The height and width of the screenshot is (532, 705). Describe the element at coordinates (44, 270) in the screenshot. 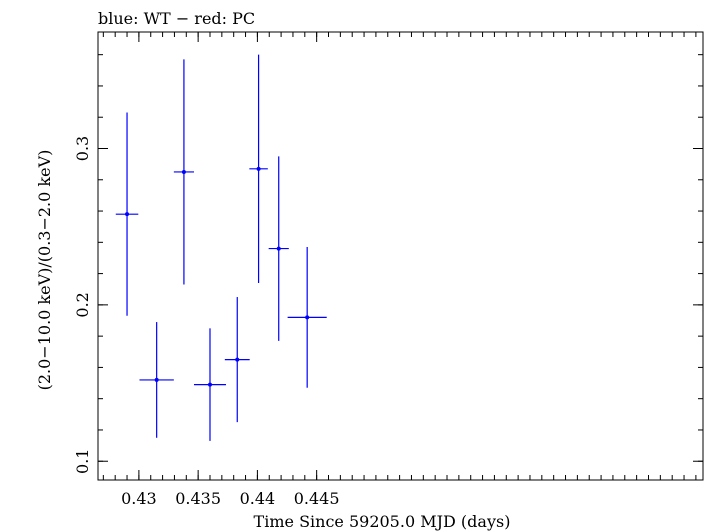

I see `y-axis-label: (2.0−10.0 keV)/(0.3−2.0 keV)` at that location.